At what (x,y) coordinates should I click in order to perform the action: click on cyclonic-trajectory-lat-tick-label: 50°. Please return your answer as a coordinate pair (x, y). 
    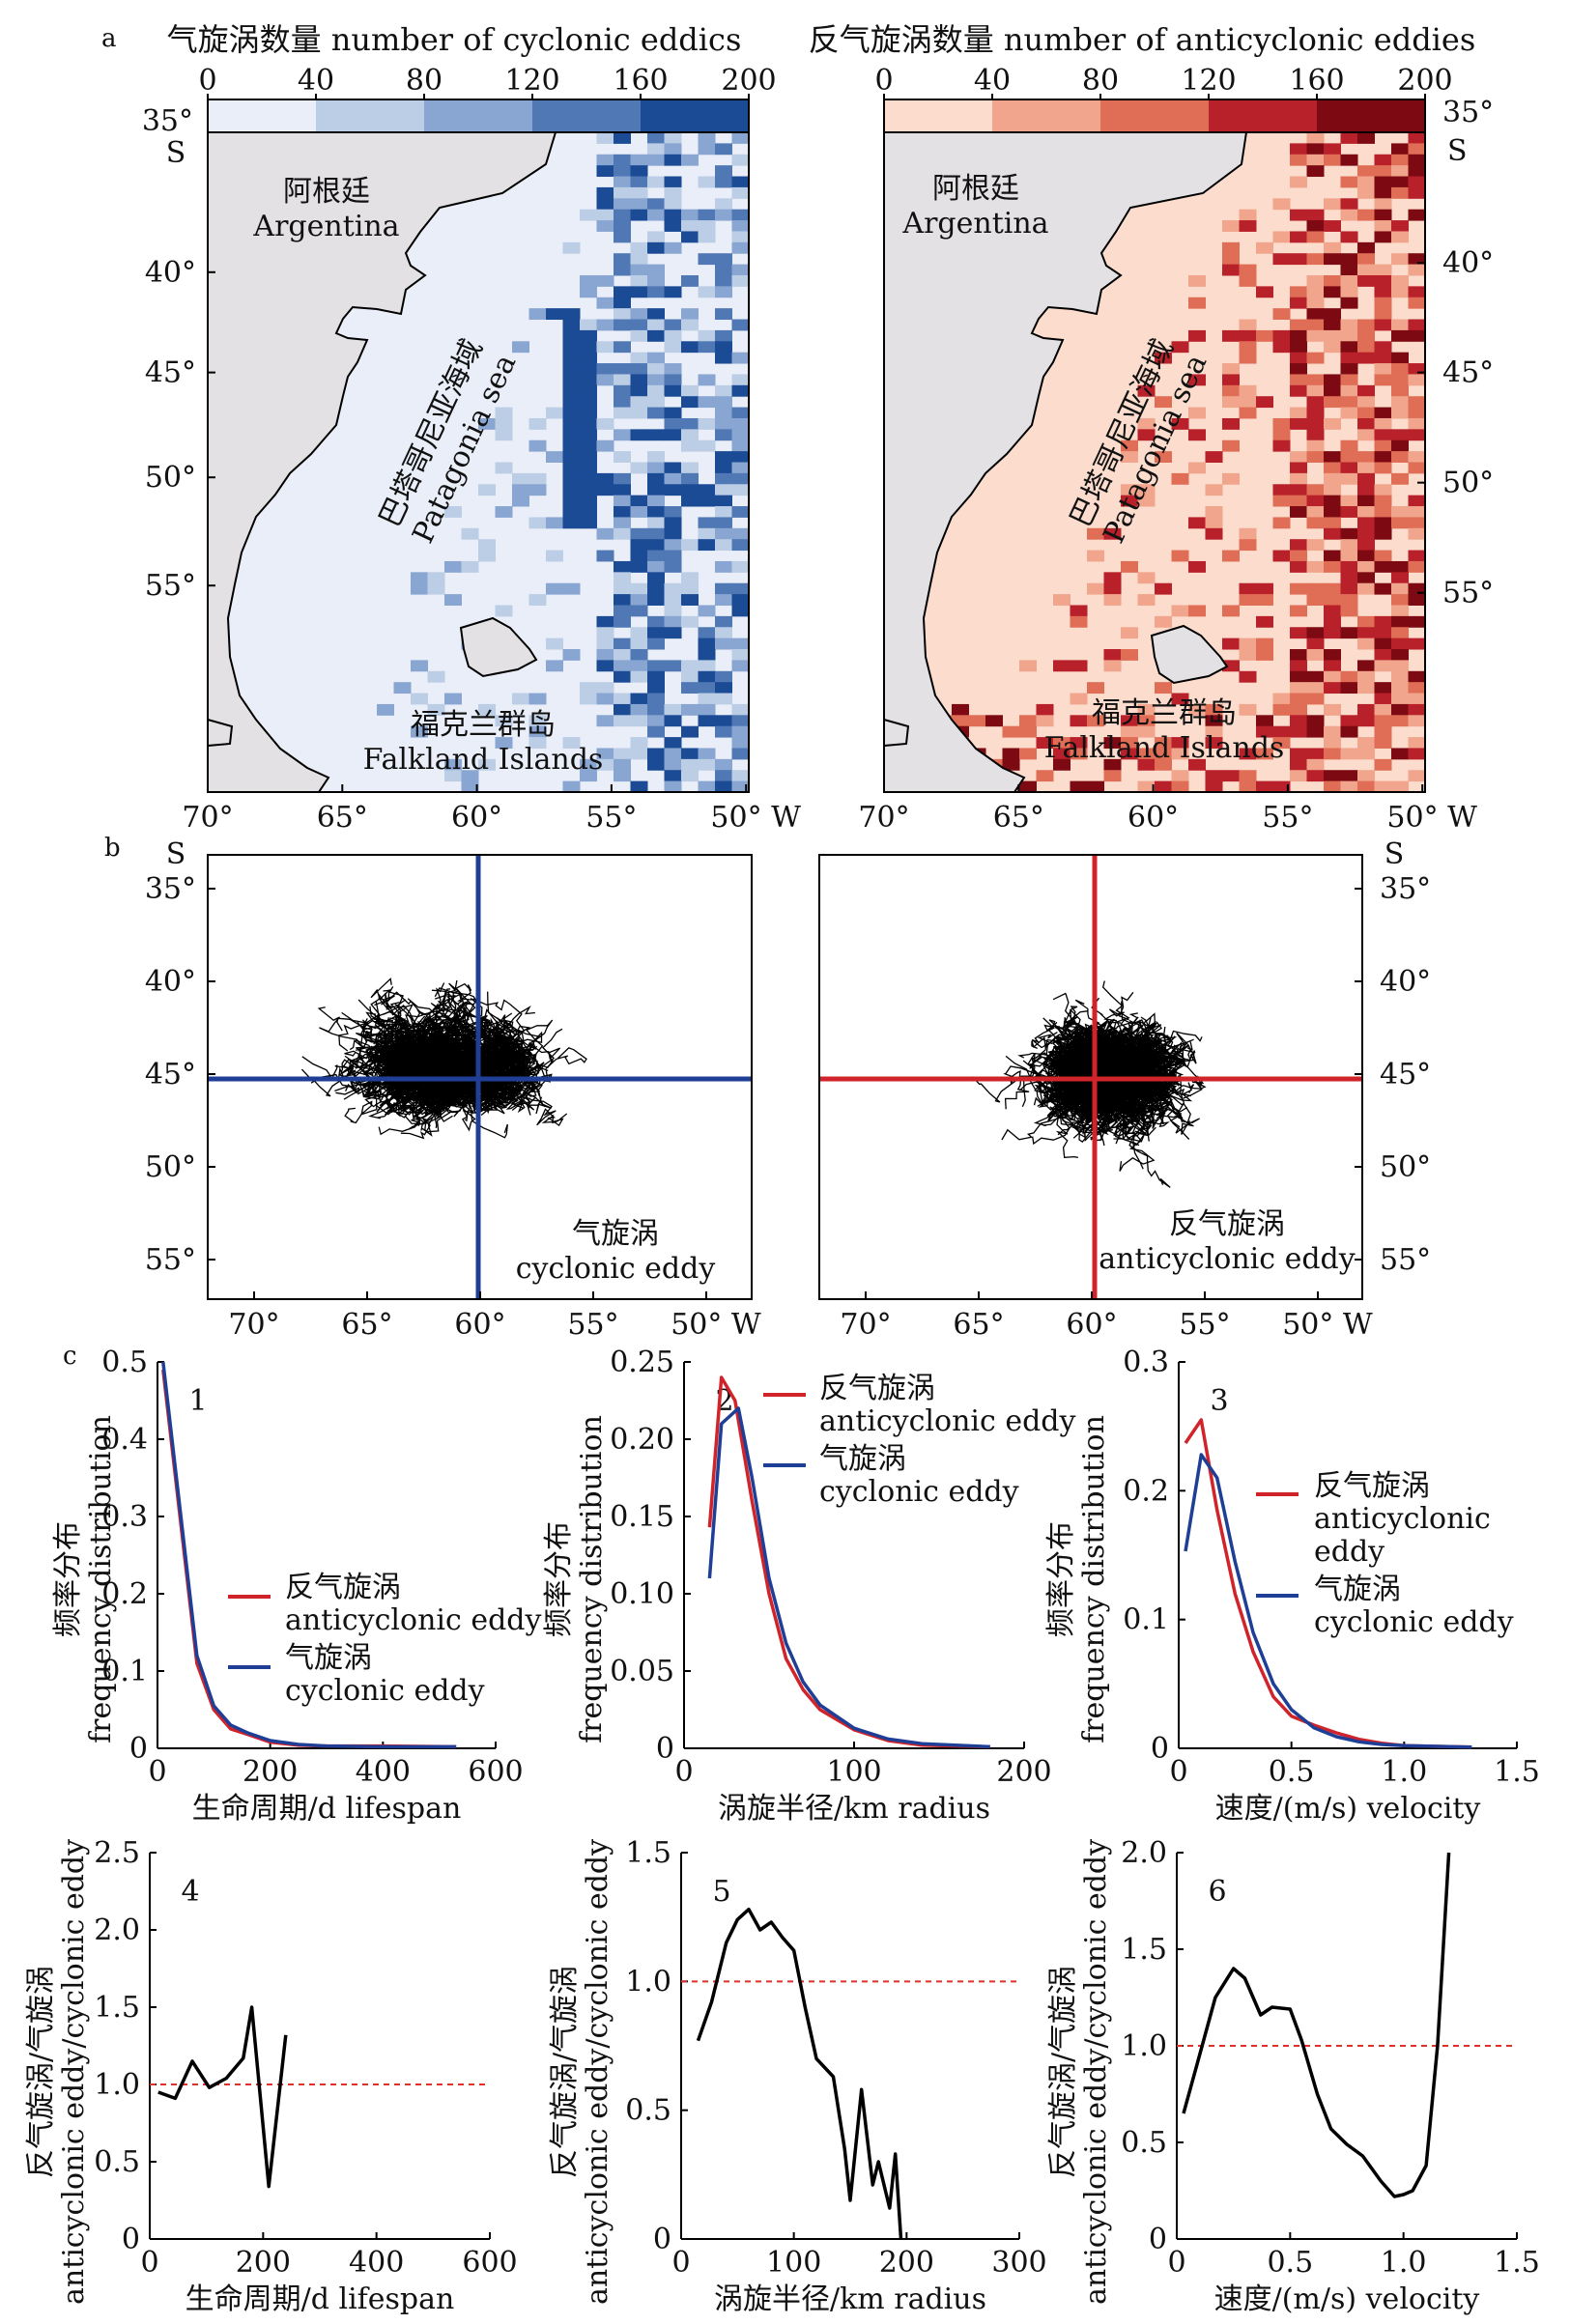
    Looking at the image, I should click on (170, 1167).